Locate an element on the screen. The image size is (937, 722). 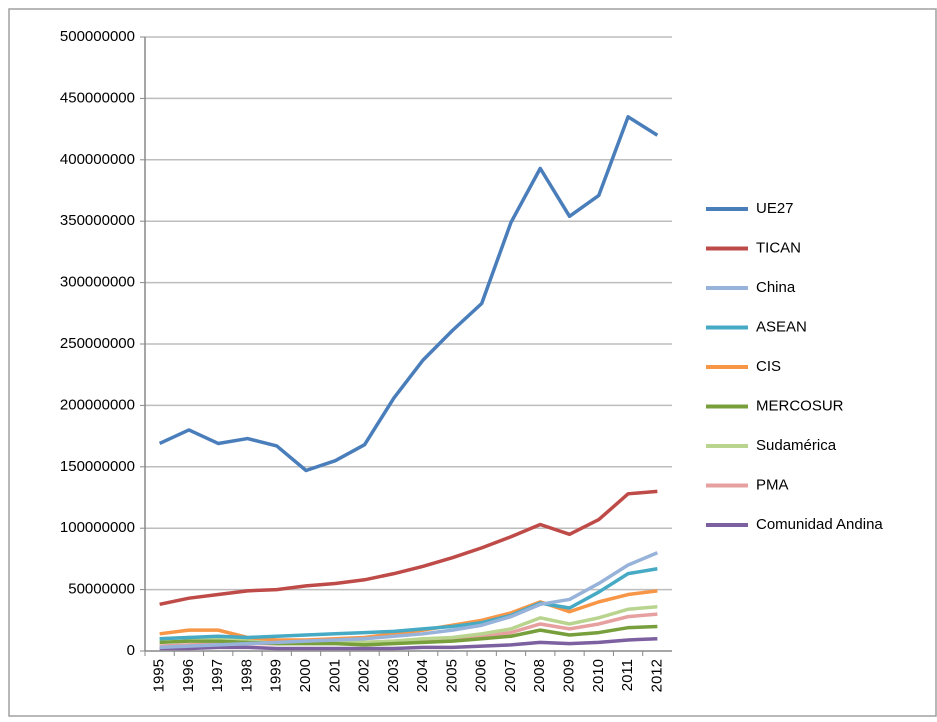
y-tick-label: 0 is located at coordinates (131, 650).